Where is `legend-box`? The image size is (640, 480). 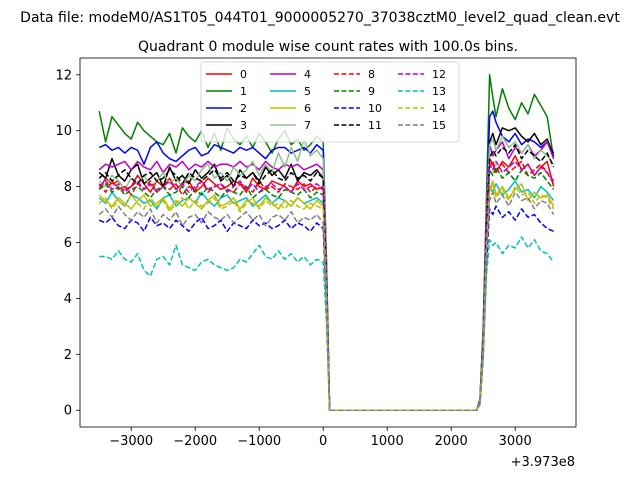 legend-box is located at coordinates (330, 102).